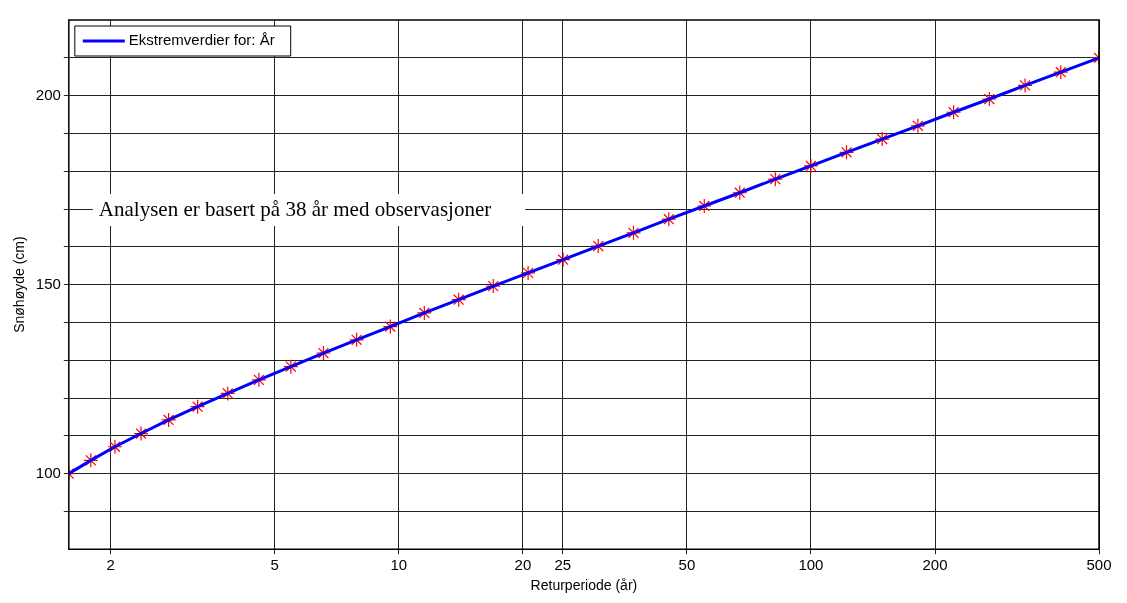  Describe the element at coordinates (563, 565) in the screenshot. I see `x-tick-label: 25` at that location.